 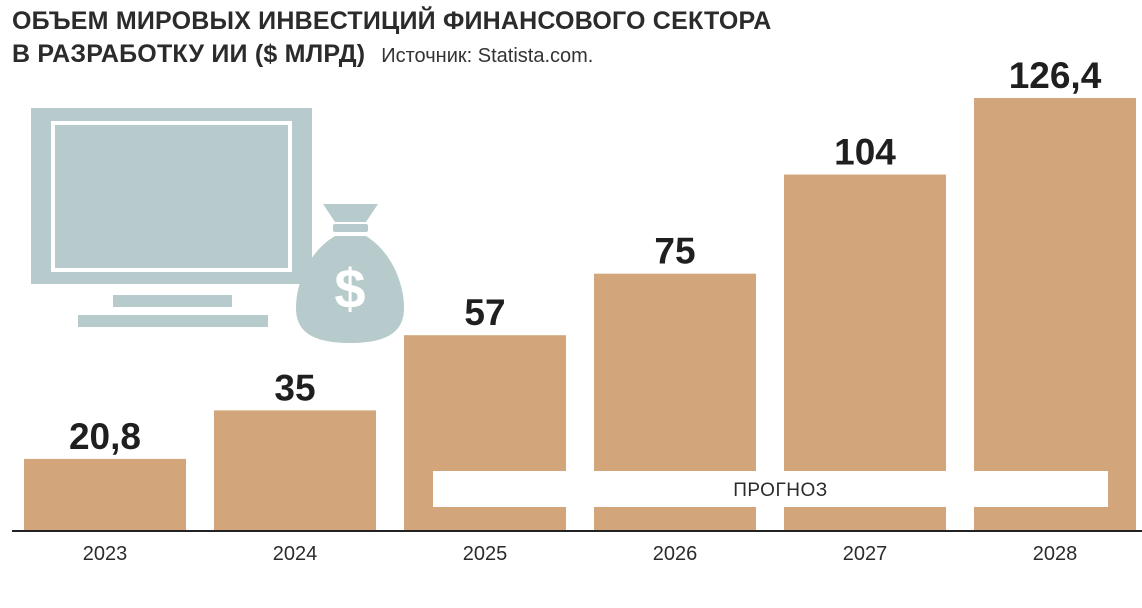 I want to click on forecast-label: ПРОГНОЗ, so click(x=780, y=490).